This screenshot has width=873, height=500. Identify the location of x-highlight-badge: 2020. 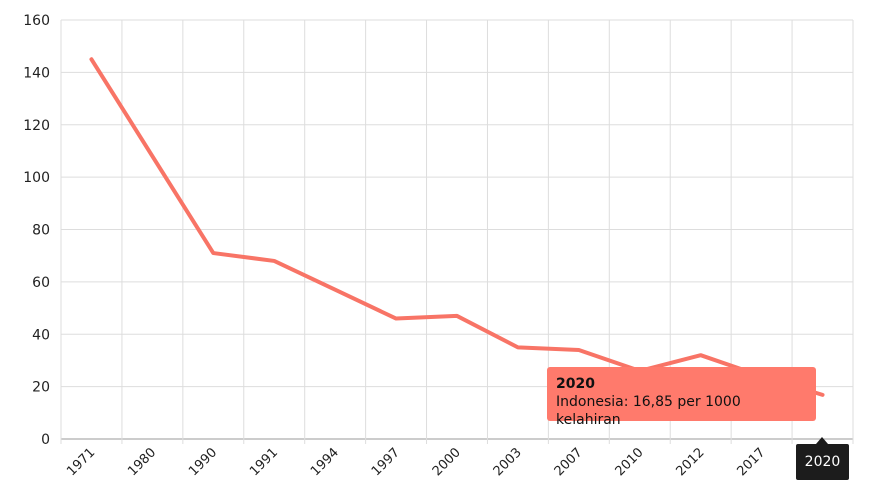
(822, 462).